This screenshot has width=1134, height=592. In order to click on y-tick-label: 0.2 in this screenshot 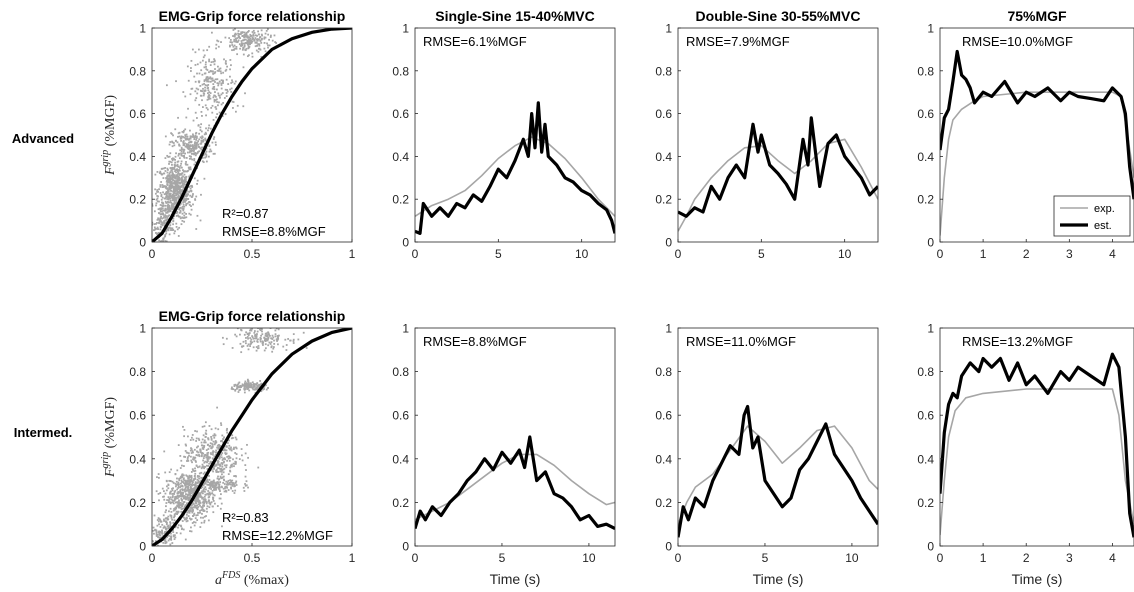, I will do `click(663, 503)`.